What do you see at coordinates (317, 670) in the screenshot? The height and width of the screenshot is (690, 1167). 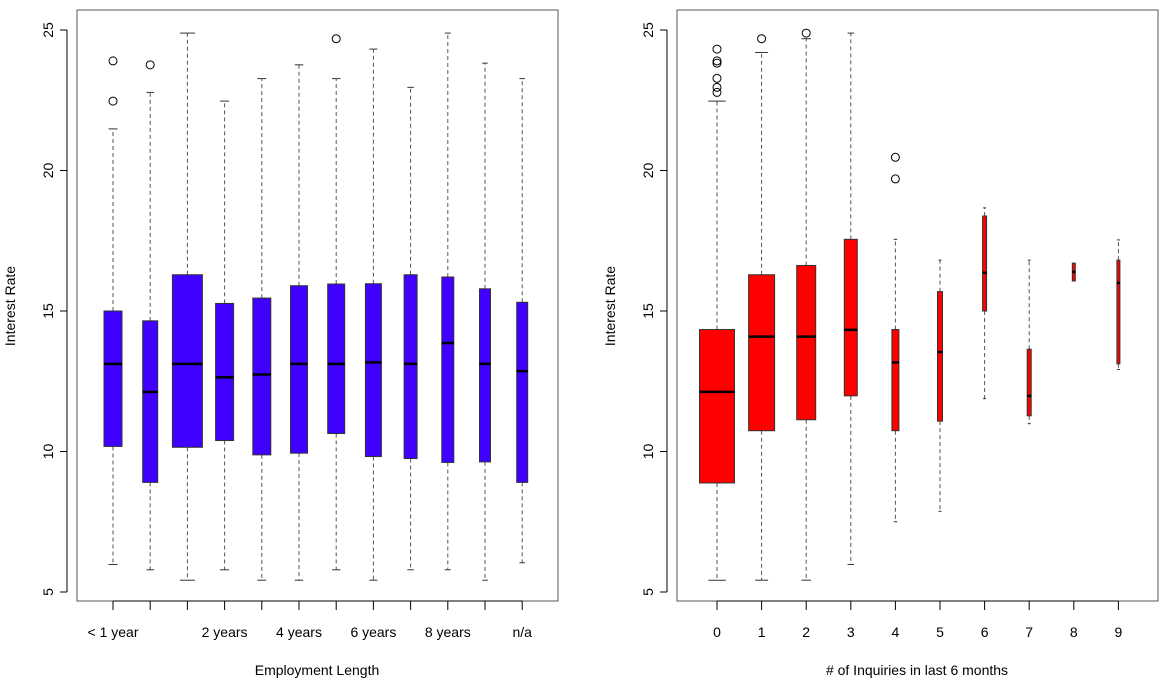 I see `x-axis-label: Employment Length` at bounding box center [317, 670].